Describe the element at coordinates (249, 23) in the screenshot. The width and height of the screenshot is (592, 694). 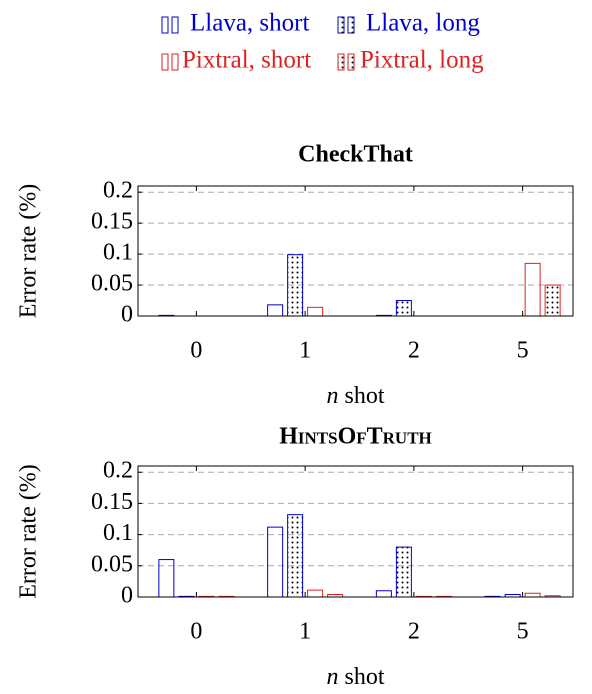
I see `legend-label: Llava, short` at that location.